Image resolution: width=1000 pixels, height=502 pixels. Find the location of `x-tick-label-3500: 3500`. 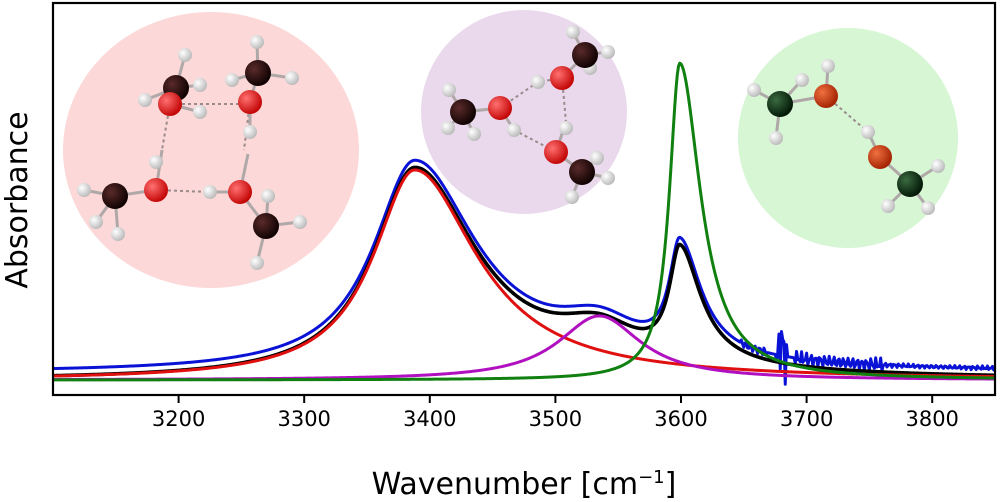

x-tick-label-3500: 3500 is located at coordinates (555, 419).